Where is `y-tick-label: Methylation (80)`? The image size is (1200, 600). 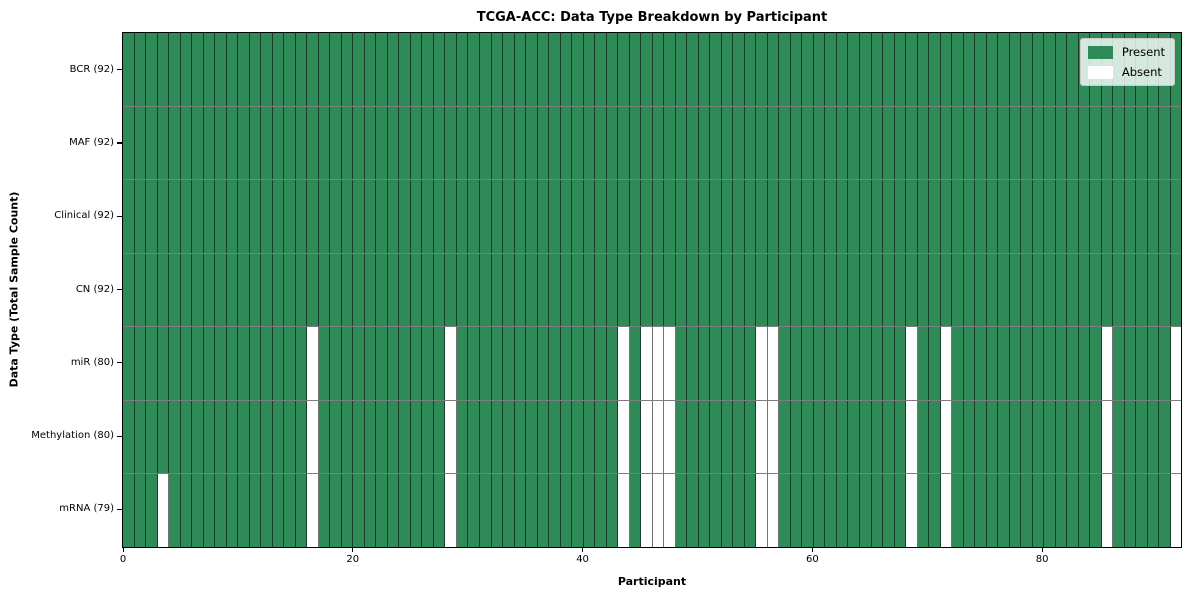
y-tick-label: Methylation (80) is located at coordinates (72, 436).